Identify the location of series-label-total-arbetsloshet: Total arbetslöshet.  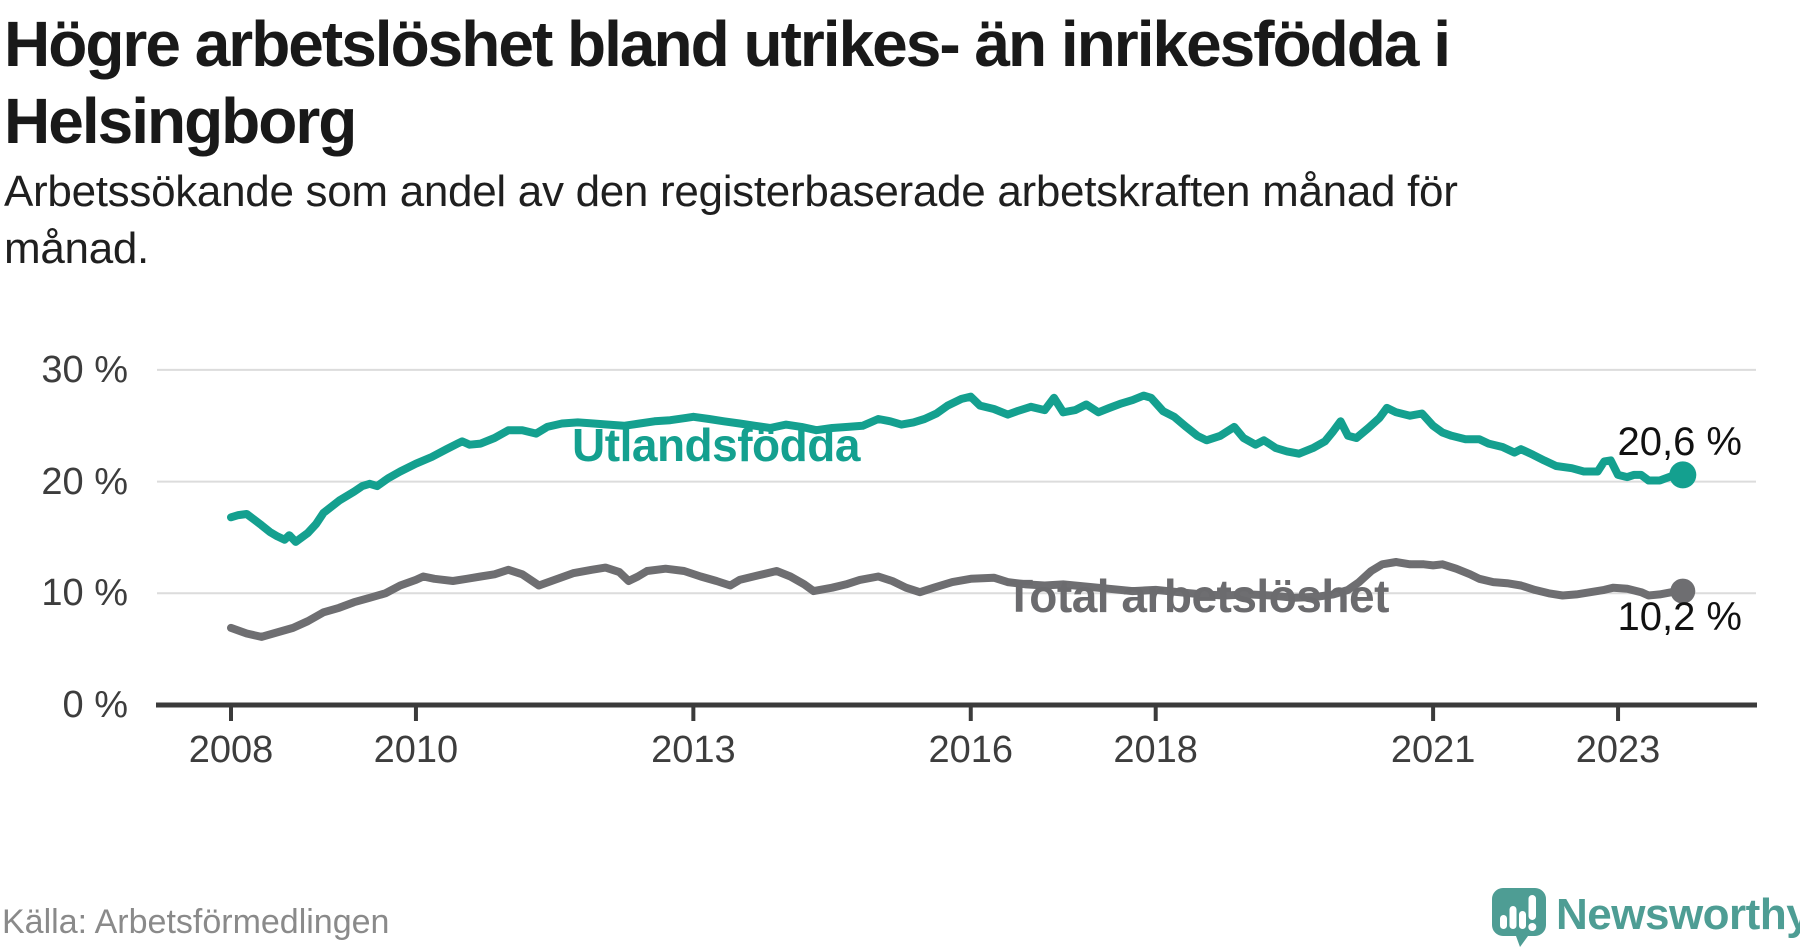
(1197, 596).